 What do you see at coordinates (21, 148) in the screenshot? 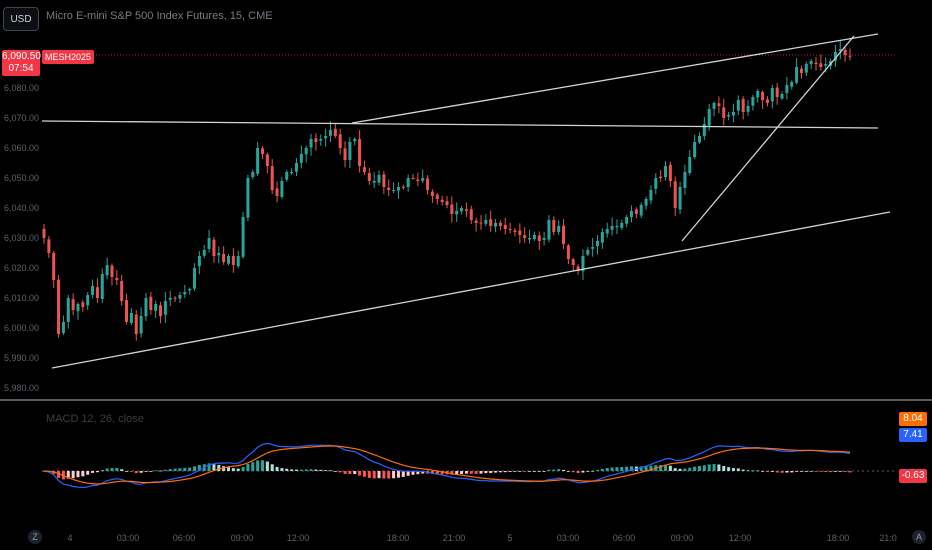
I see `price-tick-label: 6,060.00` at bounding box center [21, 148].